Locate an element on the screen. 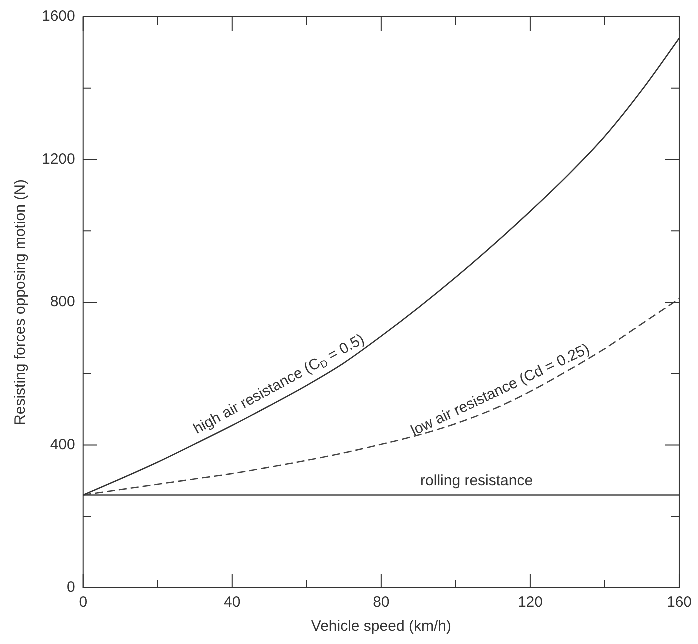  x-tick-label: 160 is located at coordinates (679, 603).